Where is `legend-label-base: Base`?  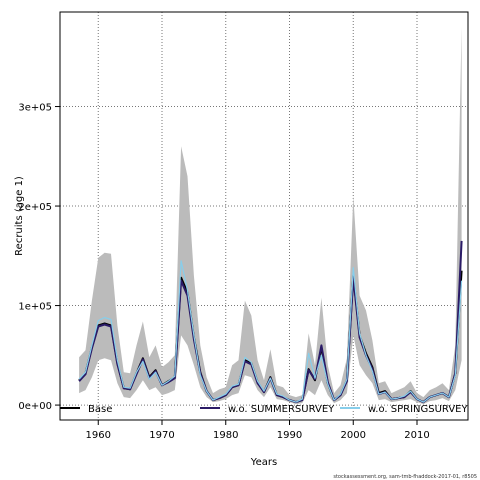 legend-label-base: Base is located at coordinates (100, 409).